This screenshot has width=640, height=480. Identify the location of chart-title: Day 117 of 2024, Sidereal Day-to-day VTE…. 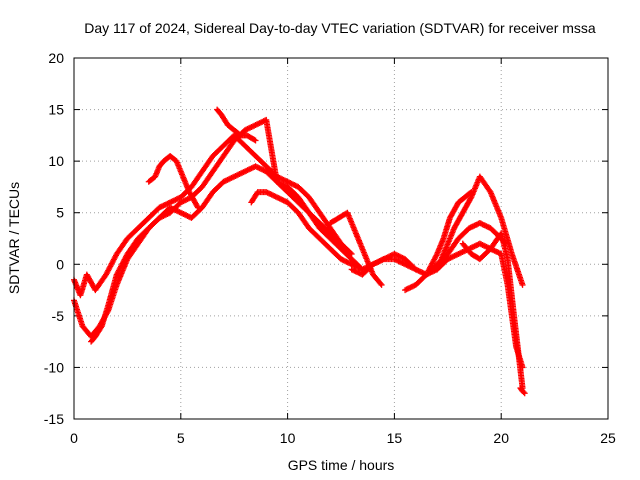
(340, 28).